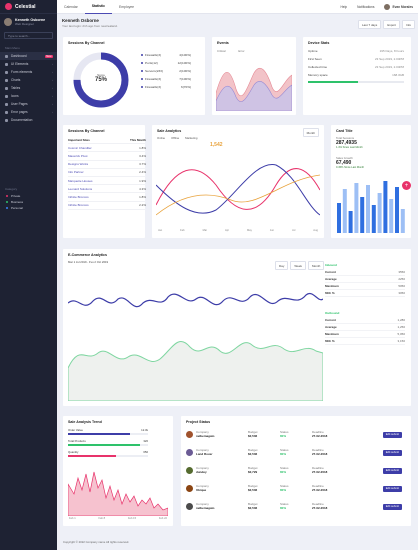 The image size is (418, 550). Describe the element at coordinates (6, 56) in the screenshot. I see `home-icon` at that location.